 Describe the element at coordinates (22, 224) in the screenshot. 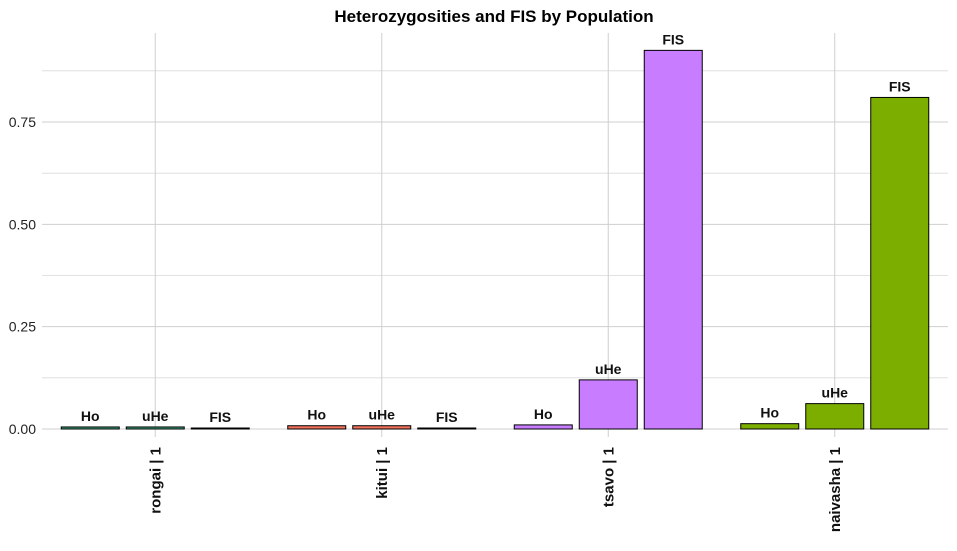

I see `y-tick-label: 0.50` at that location.